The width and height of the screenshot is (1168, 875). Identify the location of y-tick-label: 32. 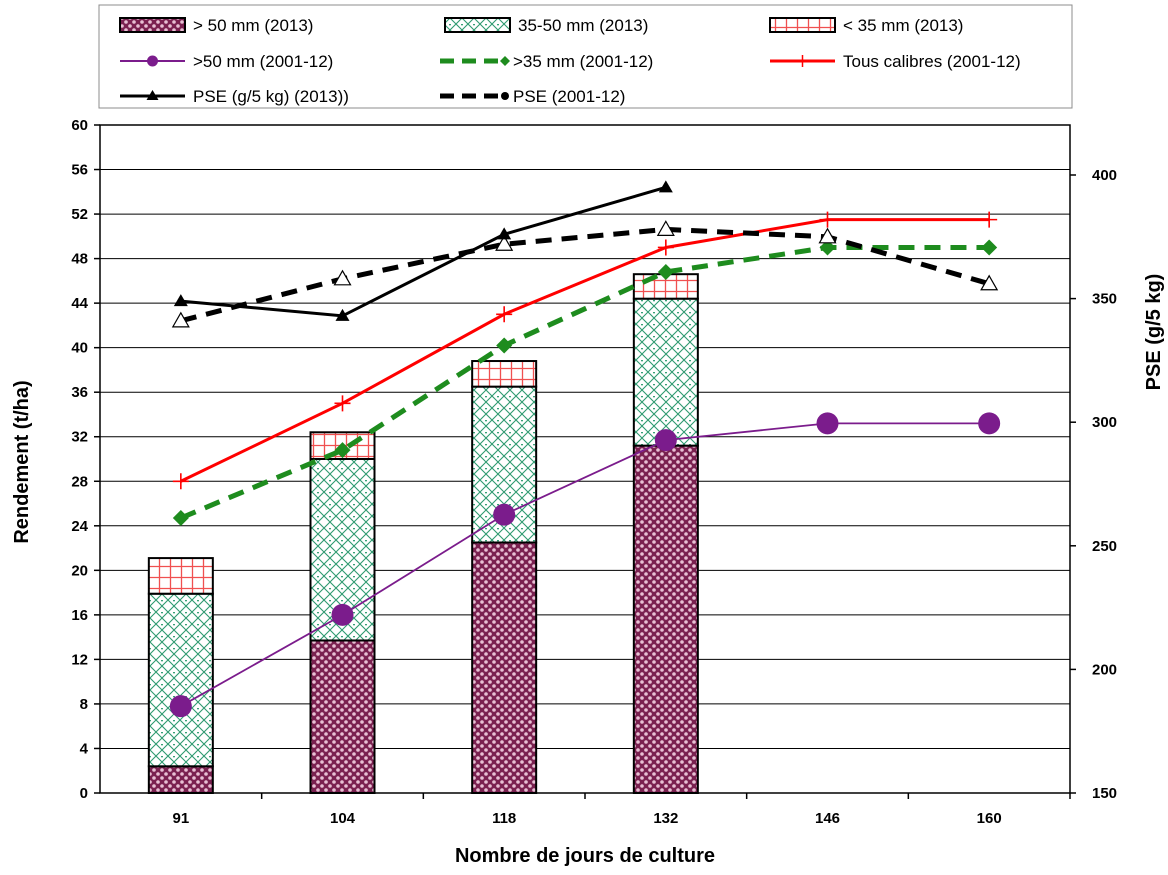
(79, 437).